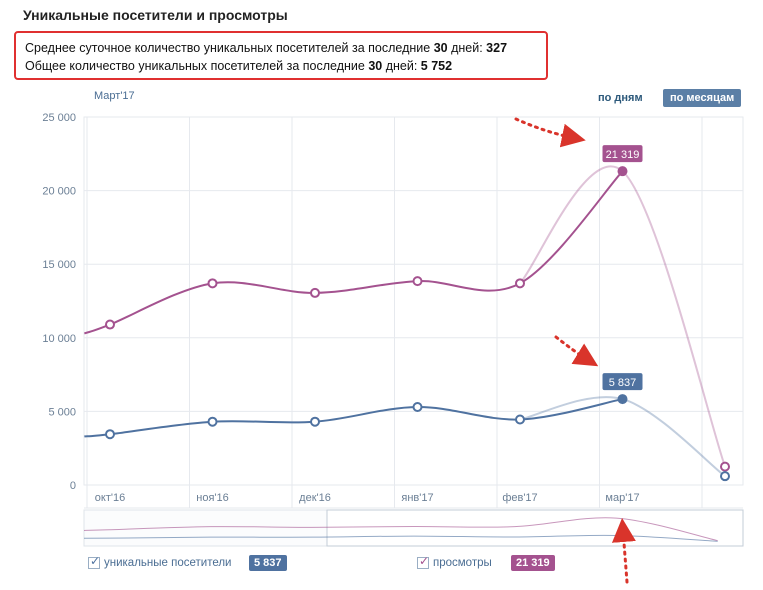 This screenshot has height=590, width=763. Describe the element at coordinates (702, 98) in the screenshot. I see `by-months-button: по месяцам` at that location.